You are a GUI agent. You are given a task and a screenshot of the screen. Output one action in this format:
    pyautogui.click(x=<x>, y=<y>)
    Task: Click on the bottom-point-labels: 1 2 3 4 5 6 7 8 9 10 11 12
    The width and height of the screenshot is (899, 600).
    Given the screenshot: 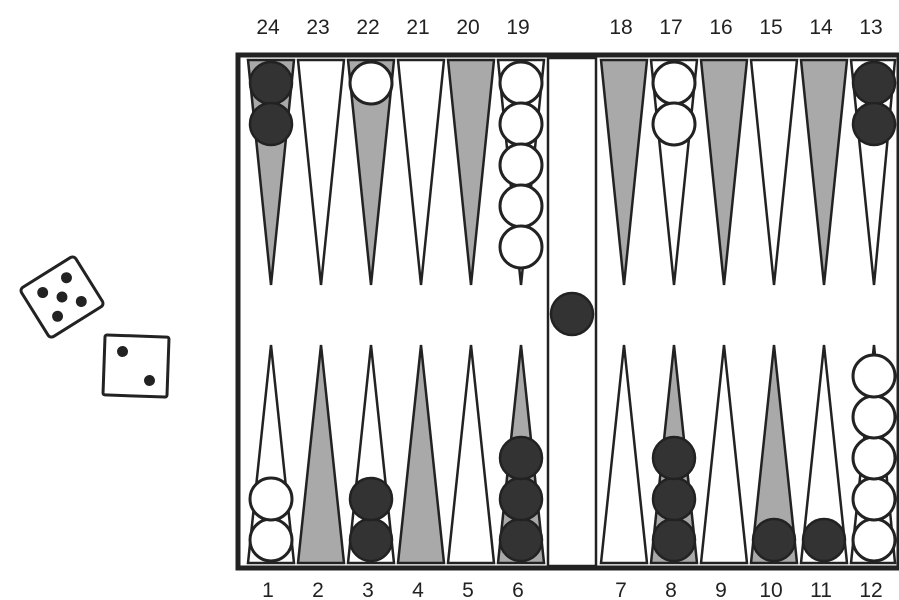 What is the action you would take?
    pyautogui.click(x=572, y=589)
    